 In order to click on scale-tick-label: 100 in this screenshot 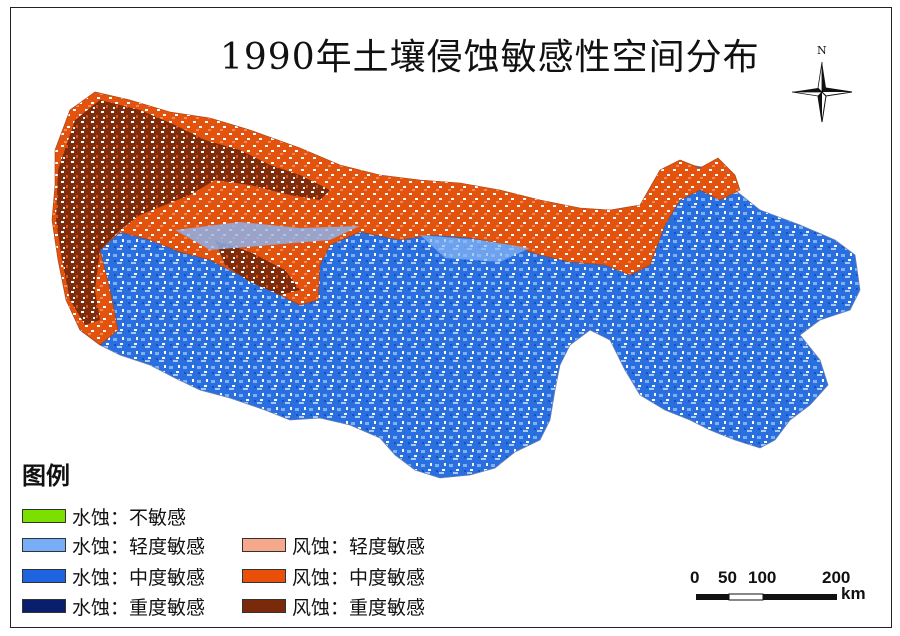, I will do `click(762, 577)`.